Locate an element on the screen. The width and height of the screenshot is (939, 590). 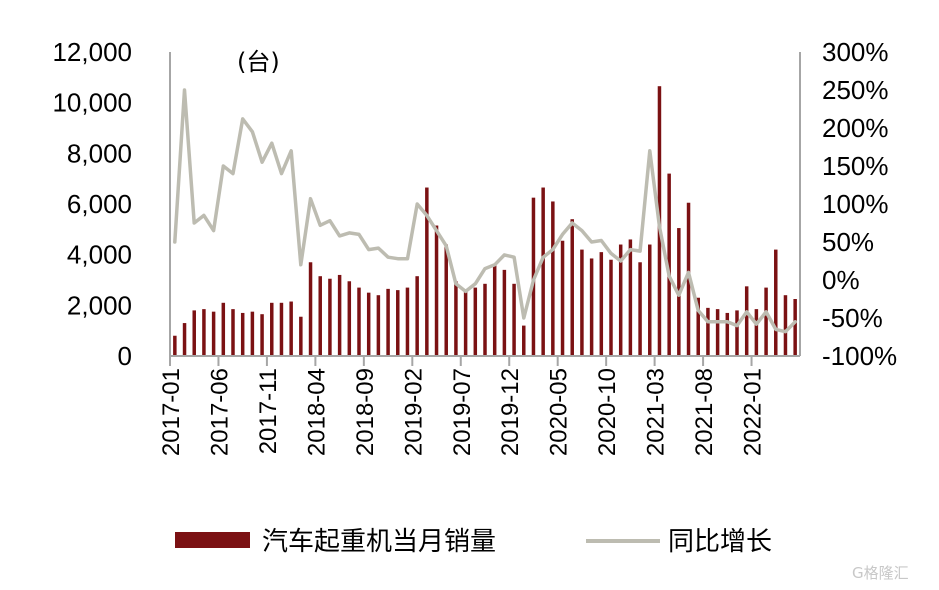
right-tick-label: -50% is located at coordinates (852, 318).